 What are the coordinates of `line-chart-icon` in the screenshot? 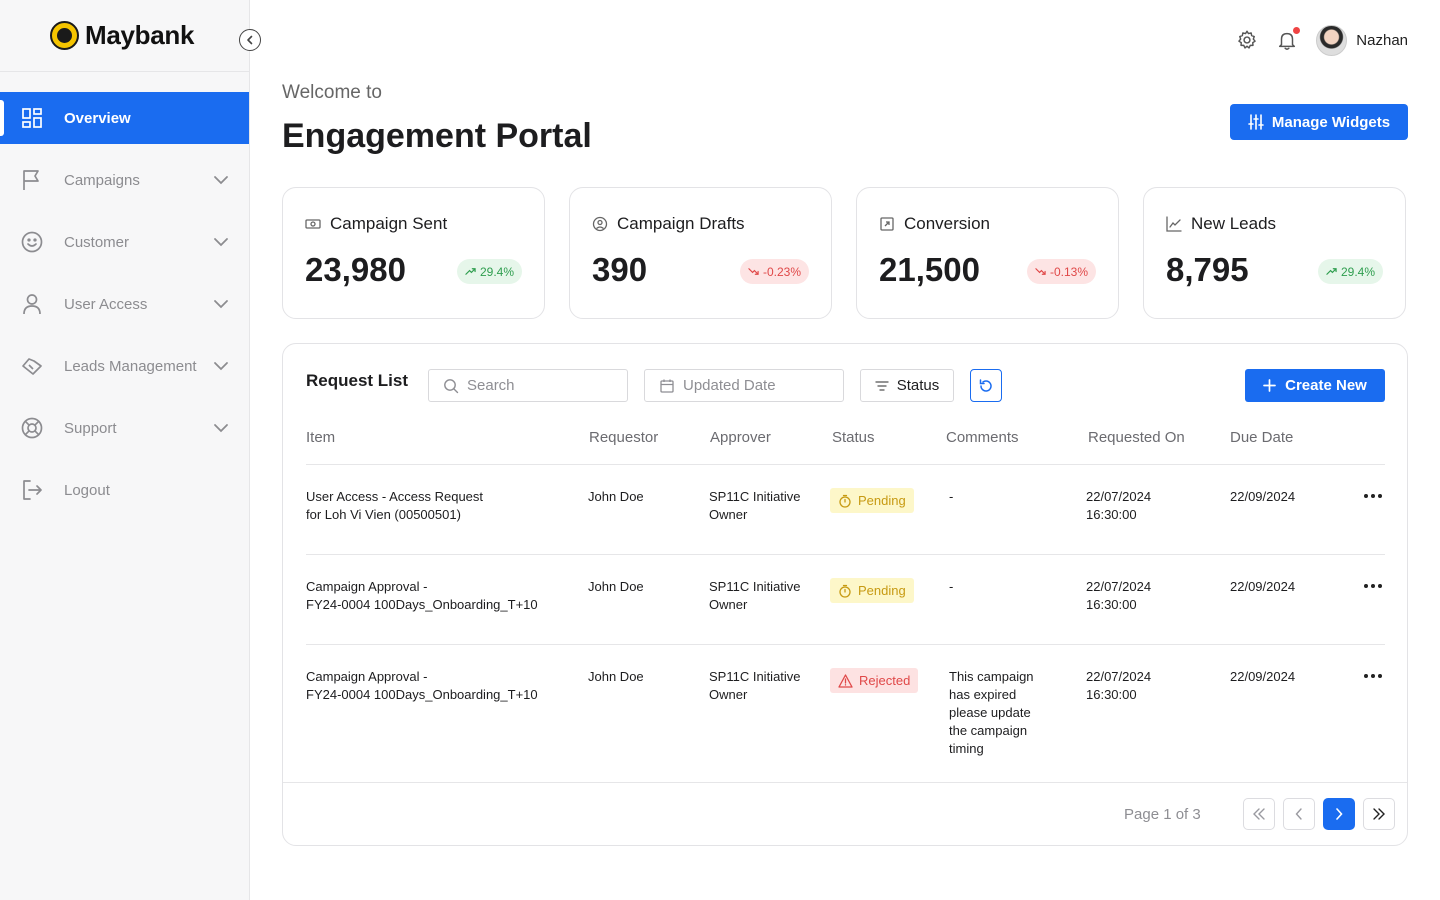 It's located at (1174, 224).